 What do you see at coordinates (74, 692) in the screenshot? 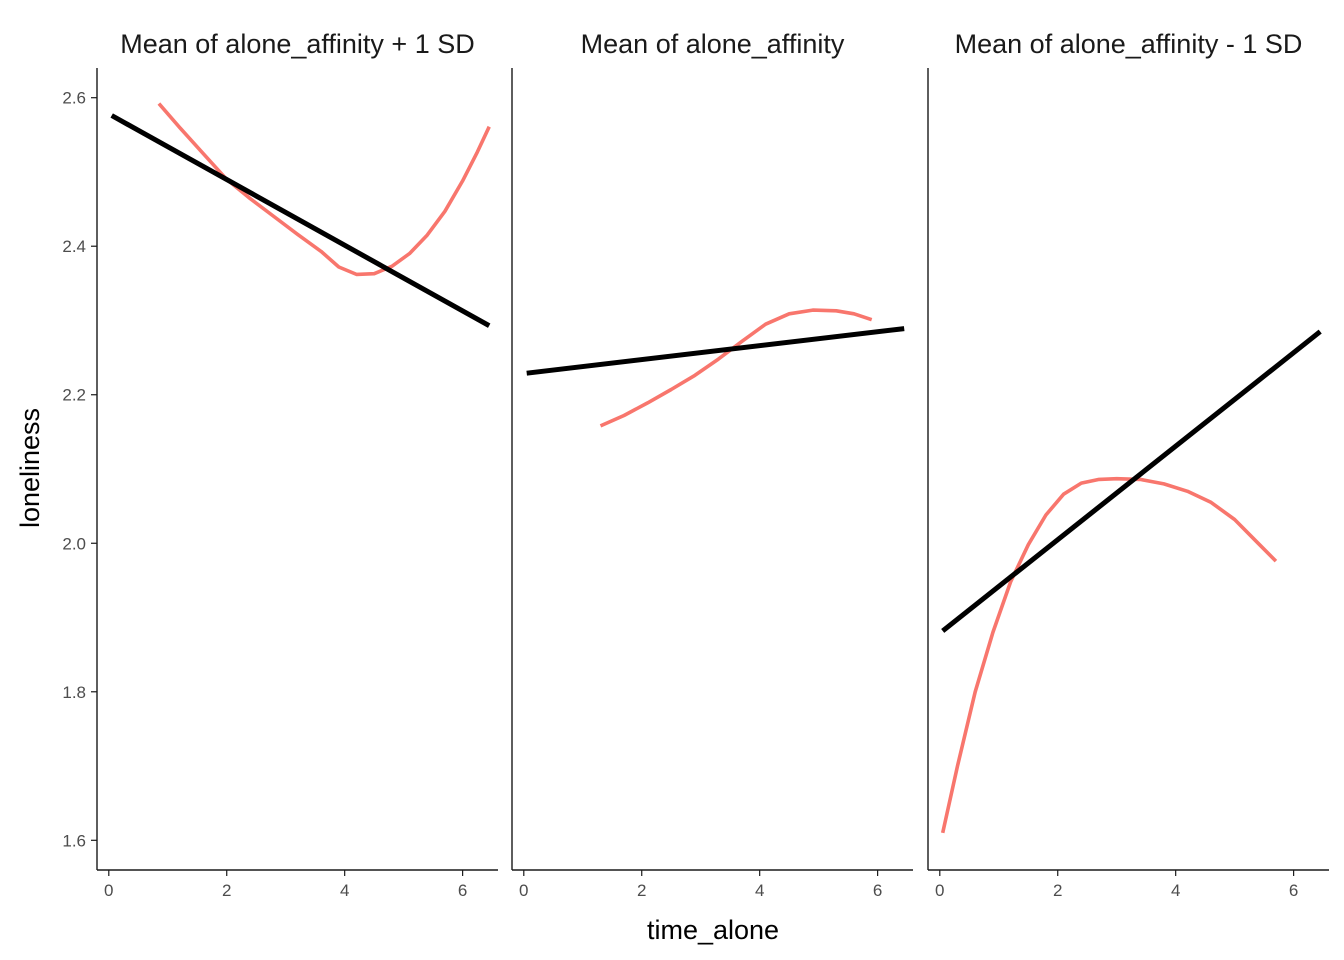
I see `y-tick-label: 1.8` at bounding box center [74, 692].